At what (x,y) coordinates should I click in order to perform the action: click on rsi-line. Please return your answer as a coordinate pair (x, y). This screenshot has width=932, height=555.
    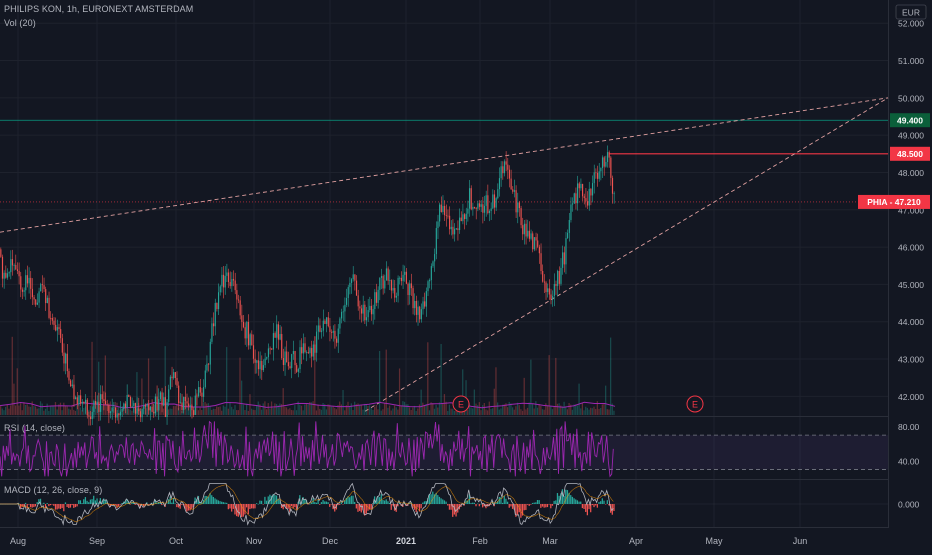
    Looking at the image, I should click on (307, 449).